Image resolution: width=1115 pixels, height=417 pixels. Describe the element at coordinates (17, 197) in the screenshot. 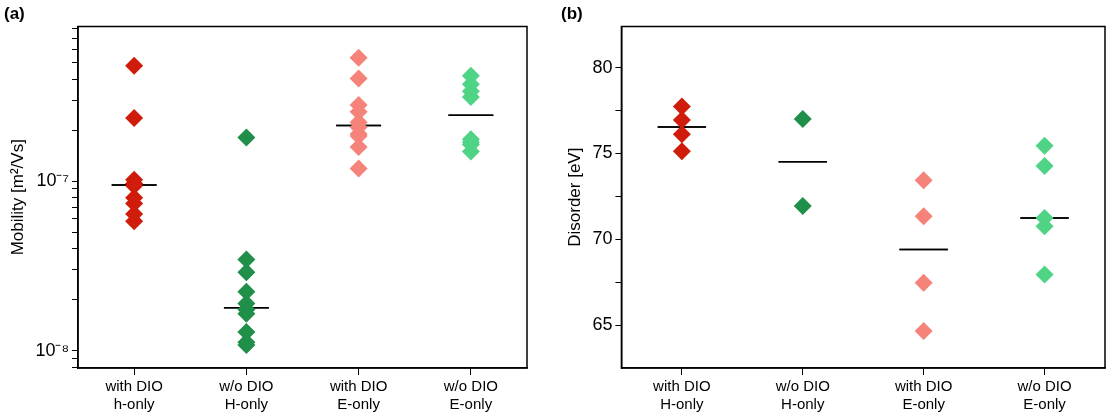

I see `y-axis-title: Mobility [m²/Vs]` at that location.